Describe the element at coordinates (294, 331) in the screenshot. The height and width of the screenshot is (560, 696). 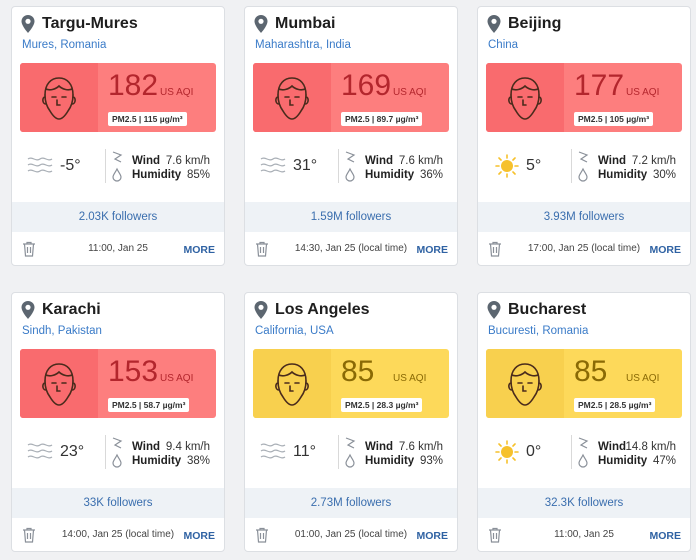
I see `region-link: California, USA` at that location.